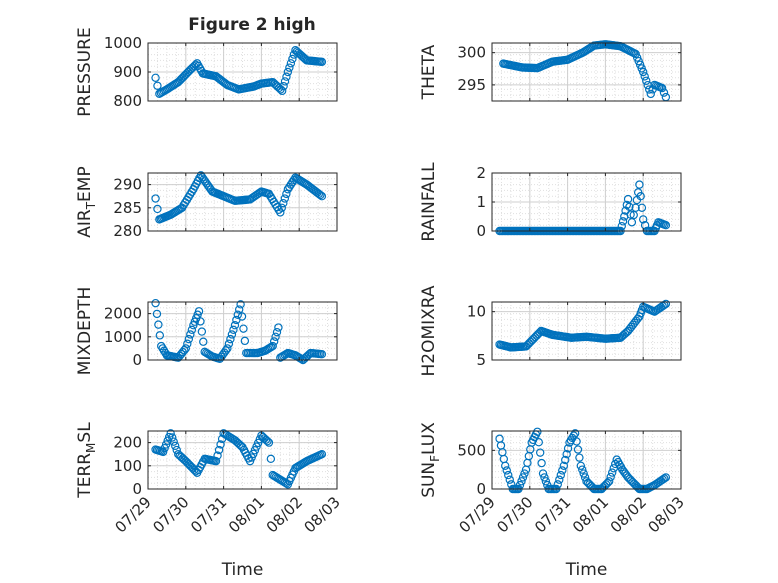 The height and width of the screenshot is (583, 778). Describe the element at coordinates (127, 185) in the screenshot. I see `y-tick-label: 290` at that location.